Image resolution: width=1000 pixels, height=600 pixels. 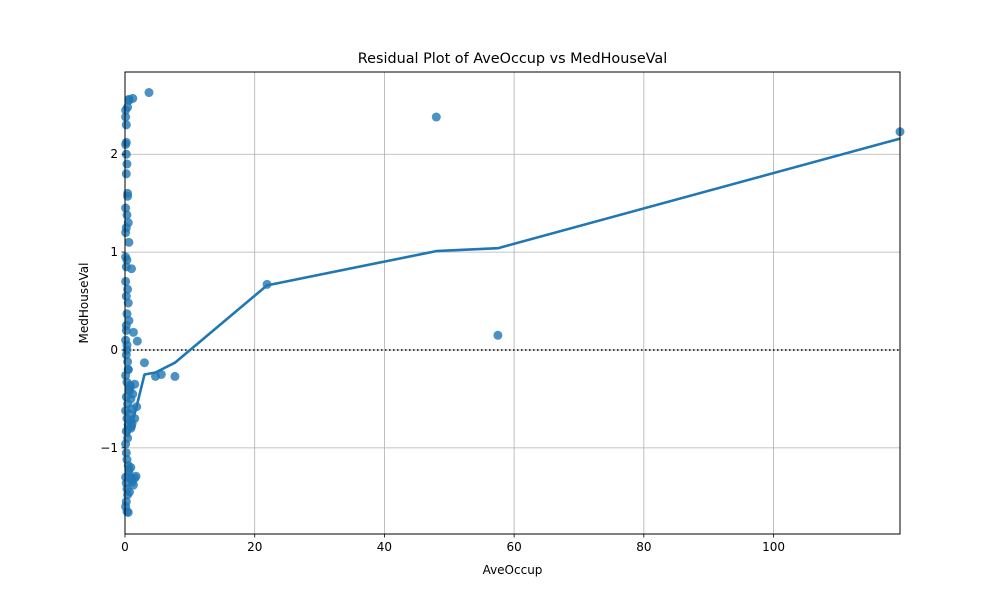 I want to click on y-tick-label: −1, so click(x=109, y=448).